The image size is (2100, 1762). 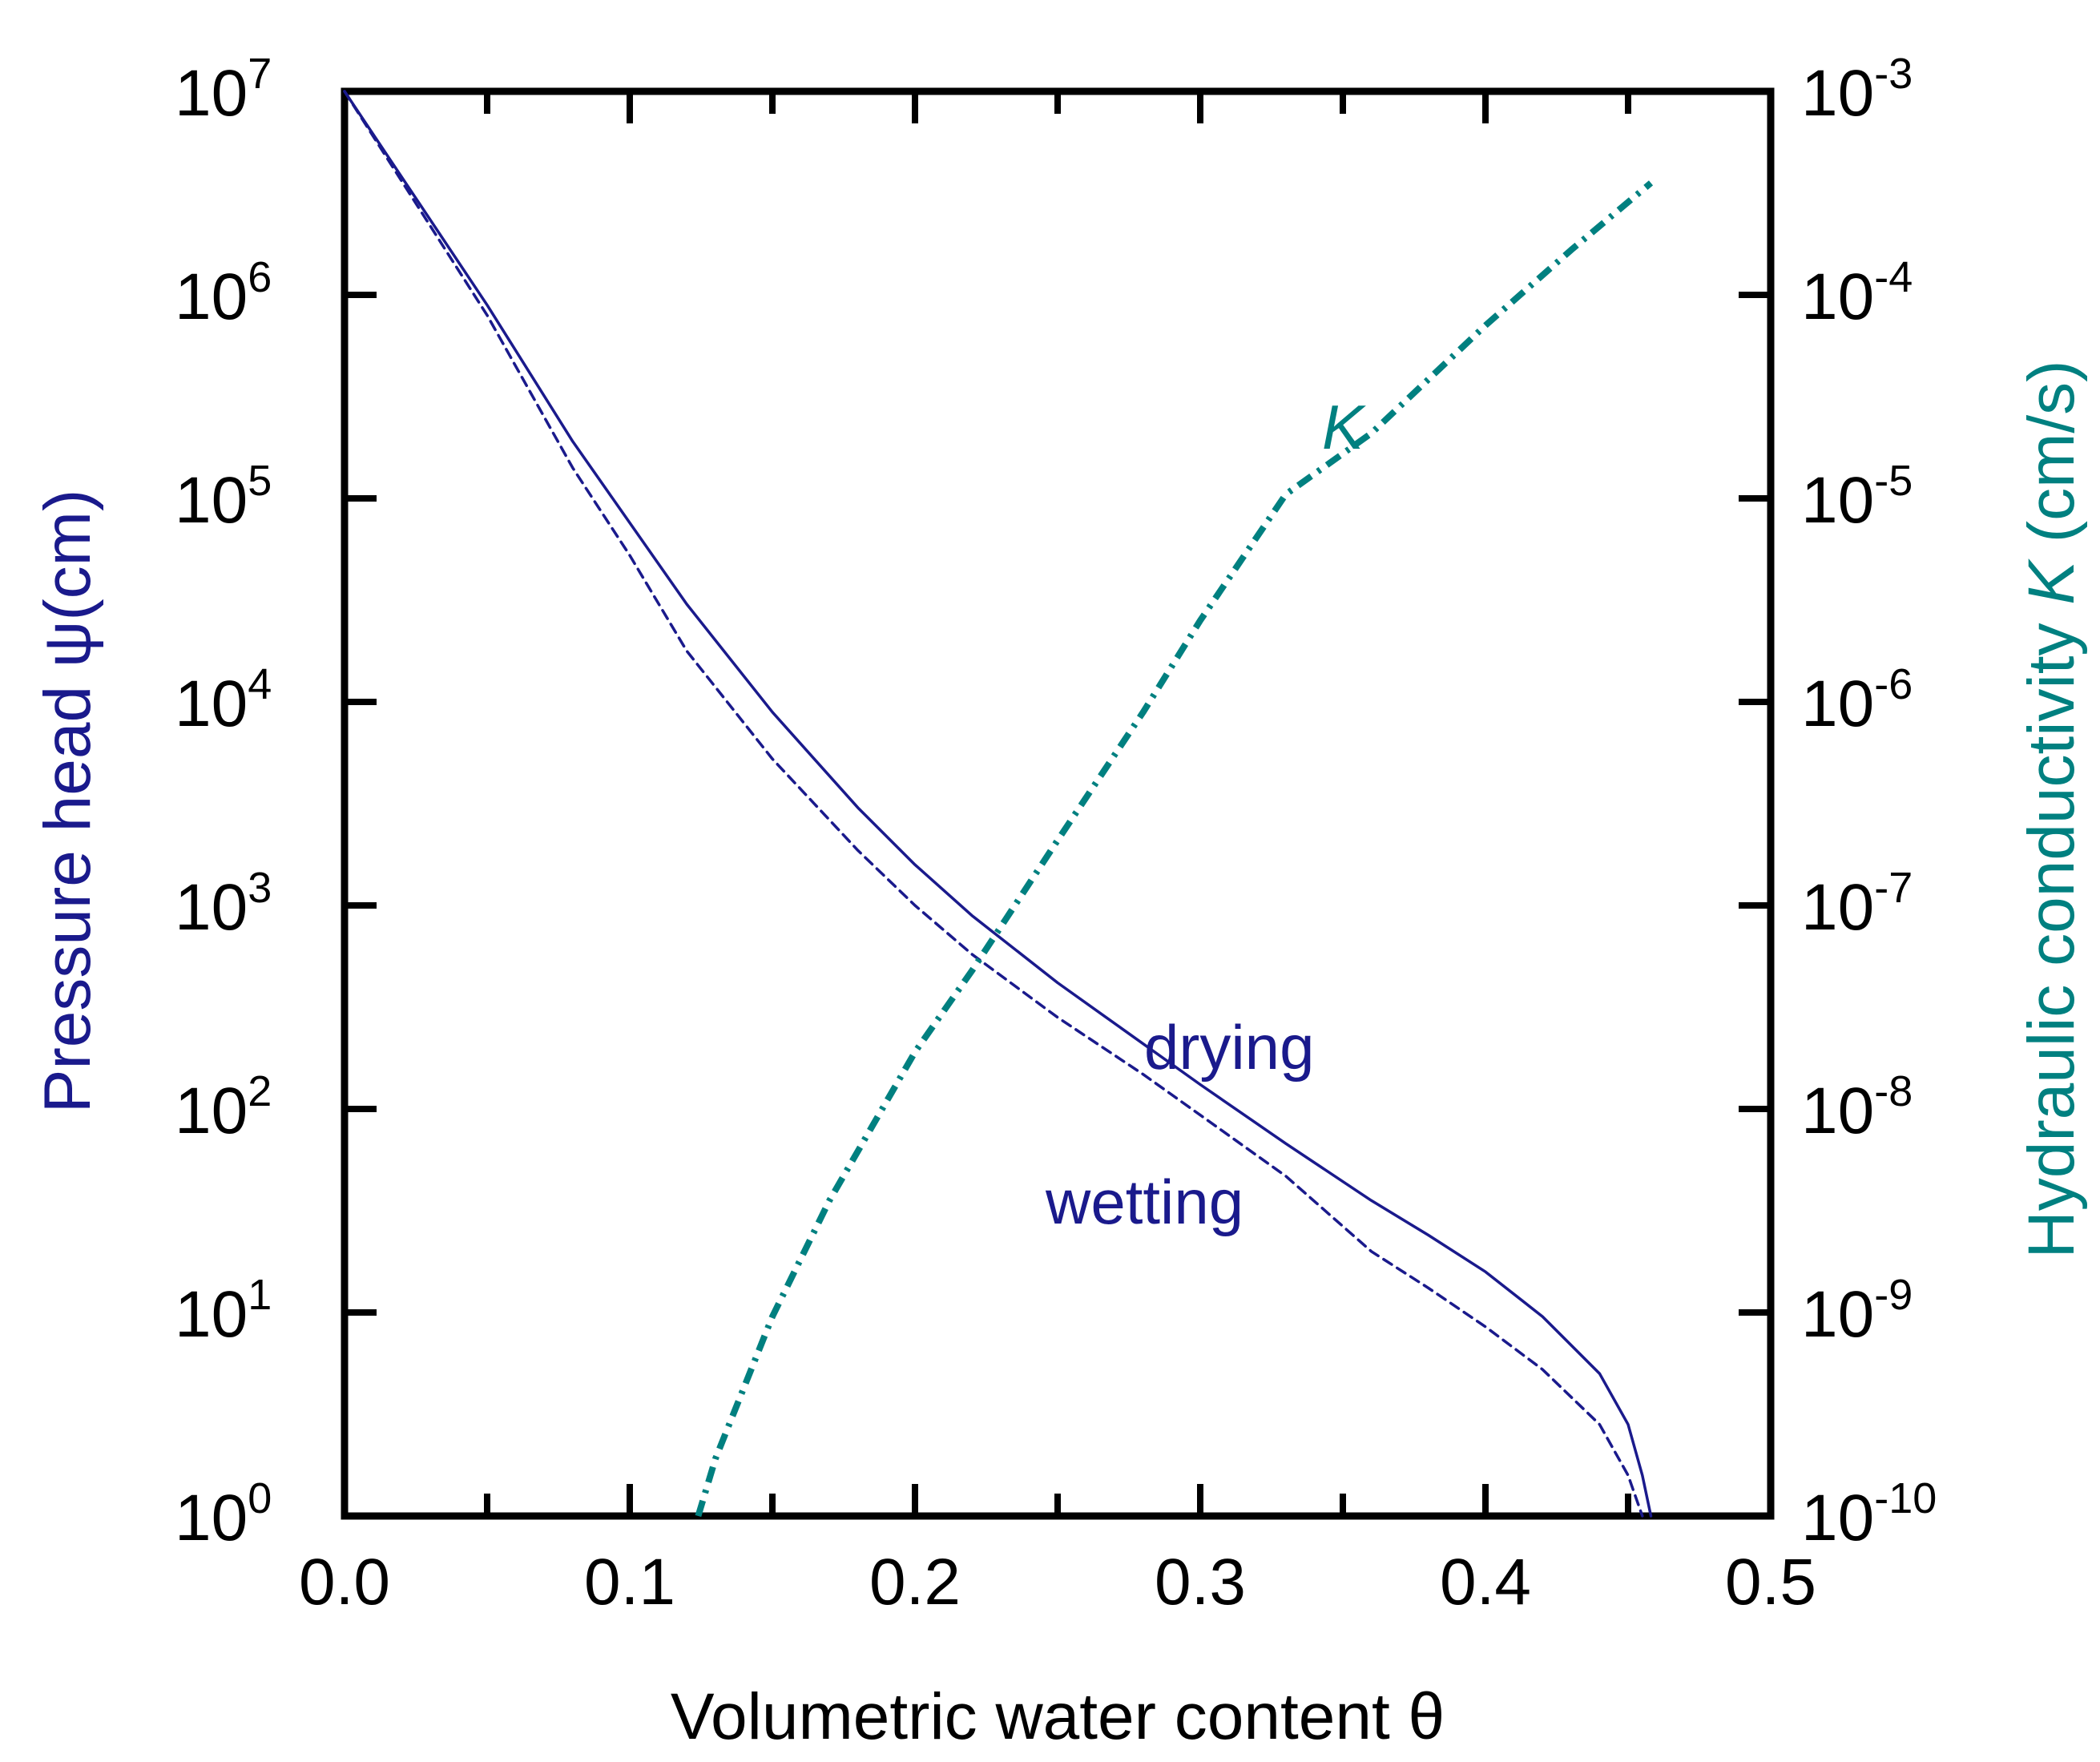 I want to click on y-right-axis-title: Hydraulic conductivity K (cm/s), so click(x=2051, y=810).